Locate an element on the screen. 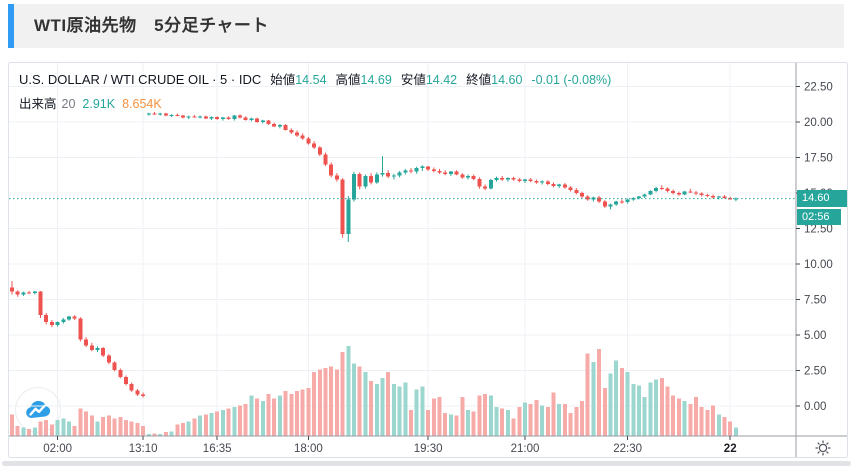 The image size is (853, 472). low-value: 14.42 is located at coordinates (441, 80).